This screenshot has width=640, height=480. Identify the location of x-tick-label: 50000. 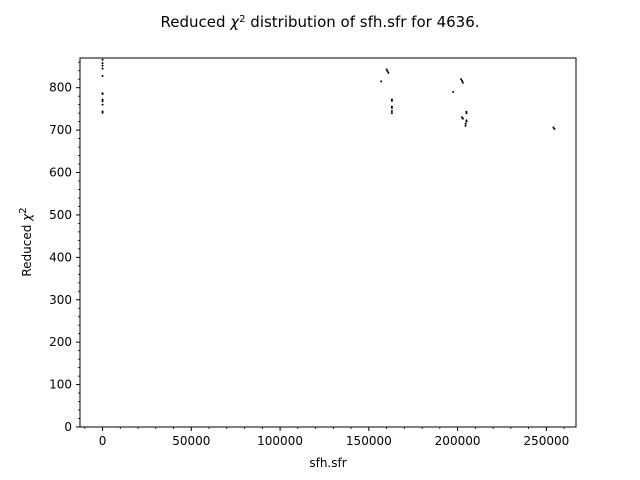
(191, 441).